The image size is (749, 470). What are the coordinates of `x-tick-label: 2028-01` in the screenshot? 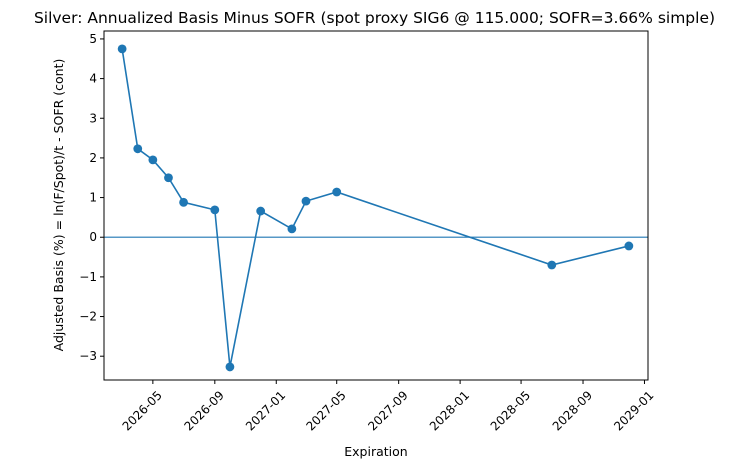 It's located at (449, 410).